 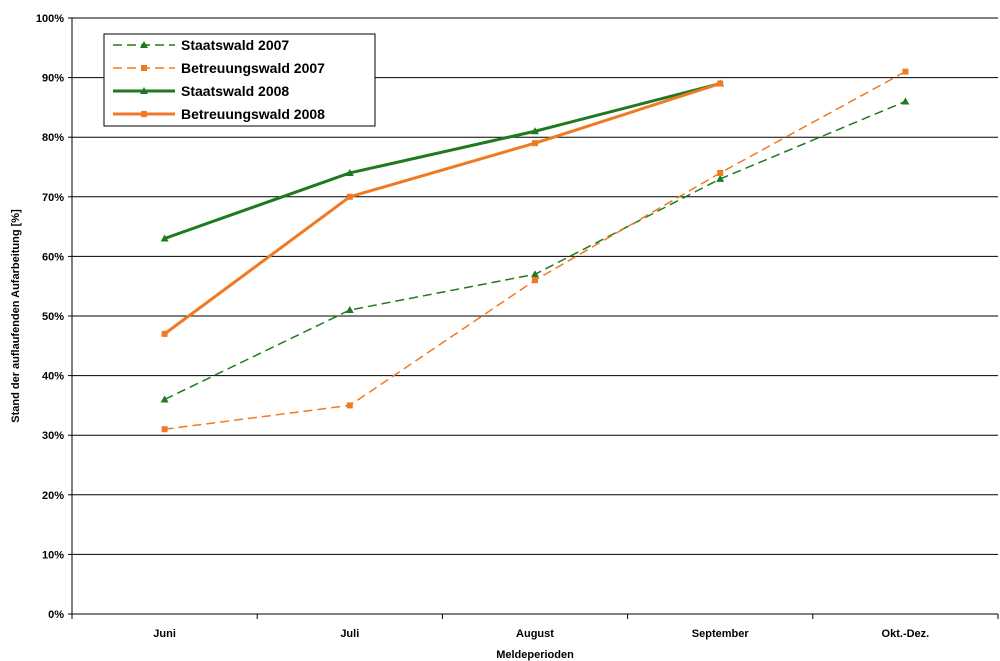 I want to click on legend-item: Betreuungswald 2008, so click(x=219, y=114).